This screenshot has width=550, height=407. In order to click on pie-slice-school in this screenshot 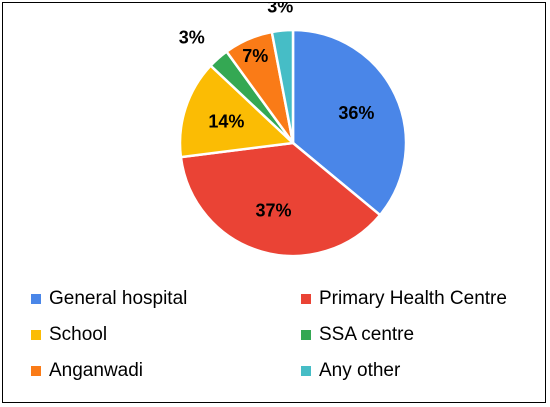, I will do `click(237, 111)`.